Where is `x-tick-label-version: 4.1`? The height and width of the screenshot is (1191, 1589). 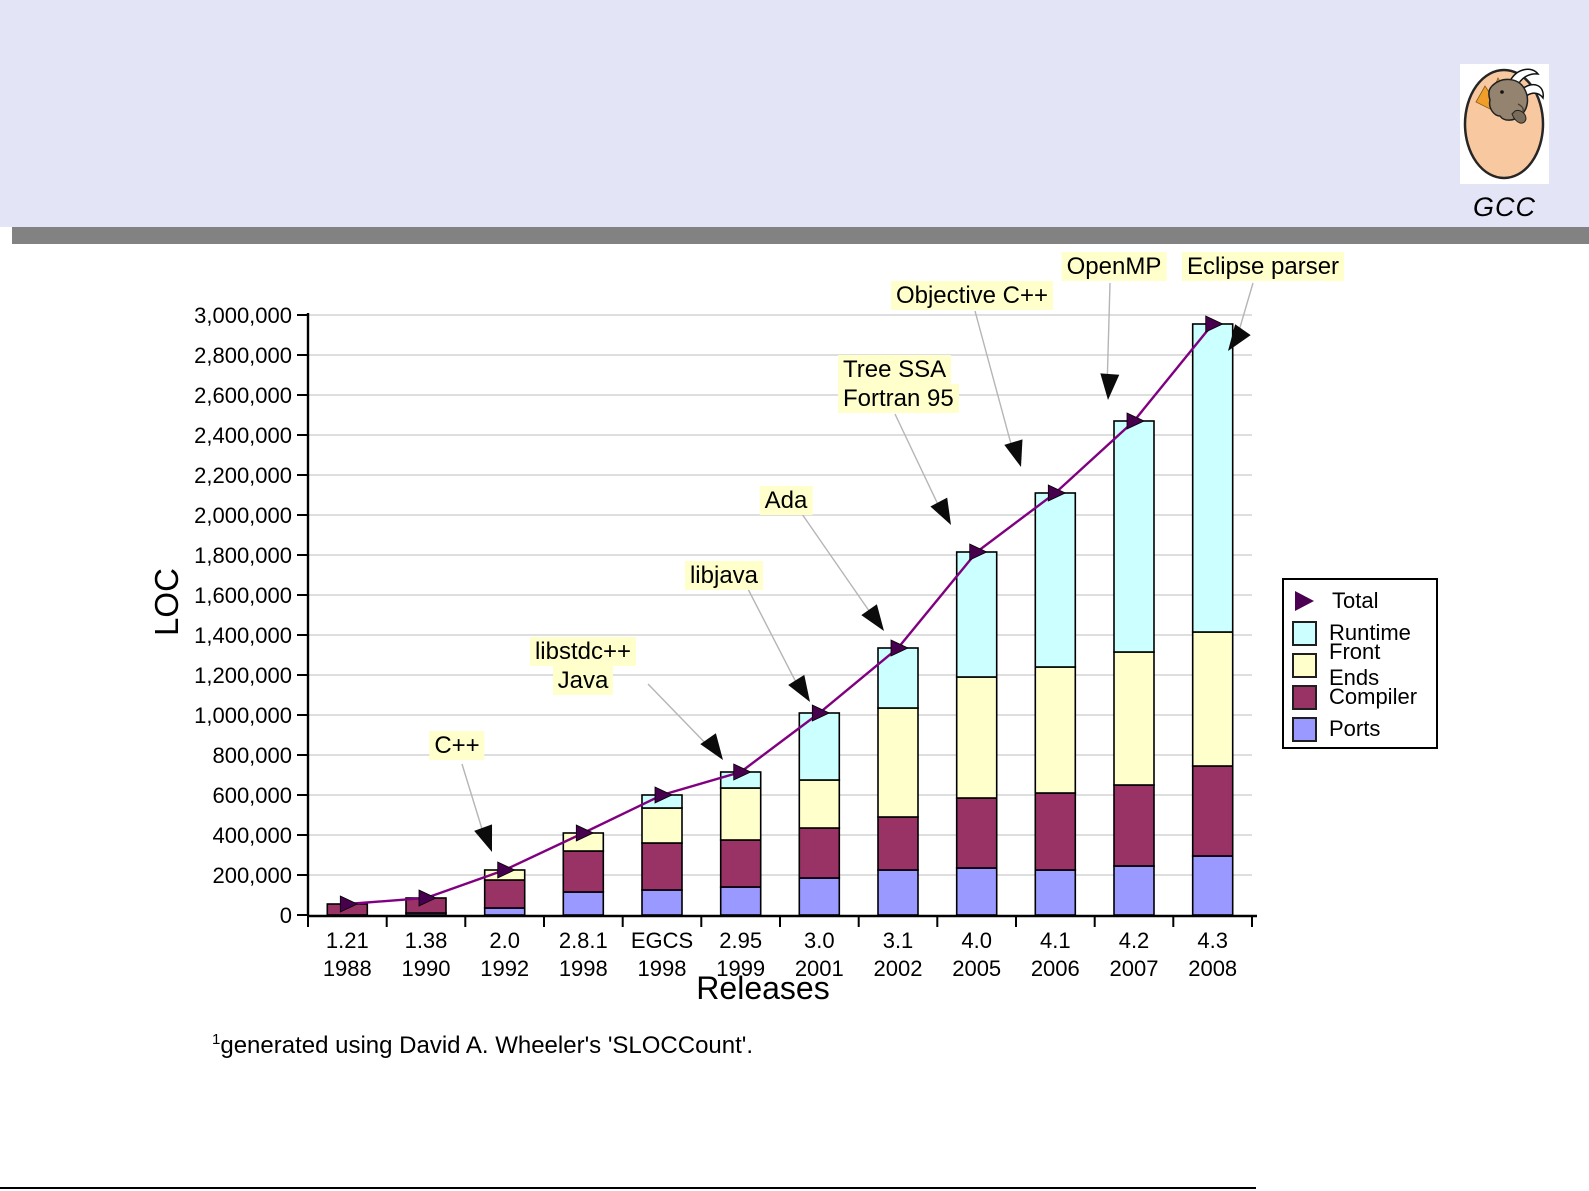 x-tick-label-version: 4.1 is located at coordinates (1055, 940).